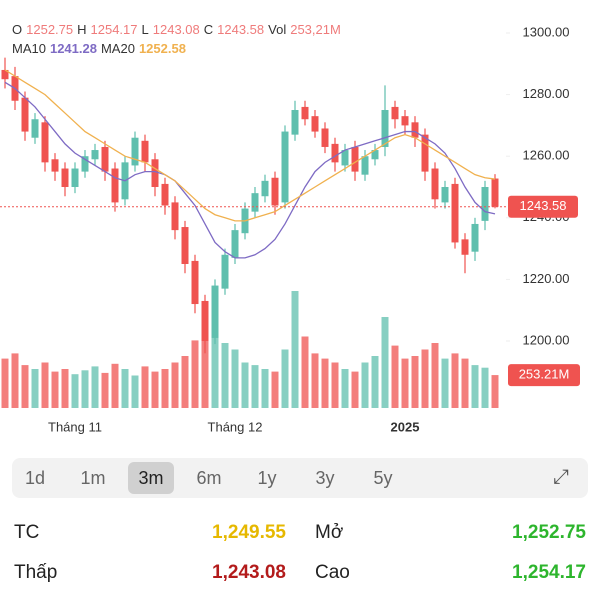  Describe the element at coordinates (383, 478) in the screenshot. I see `range-button: 5y` at that location.